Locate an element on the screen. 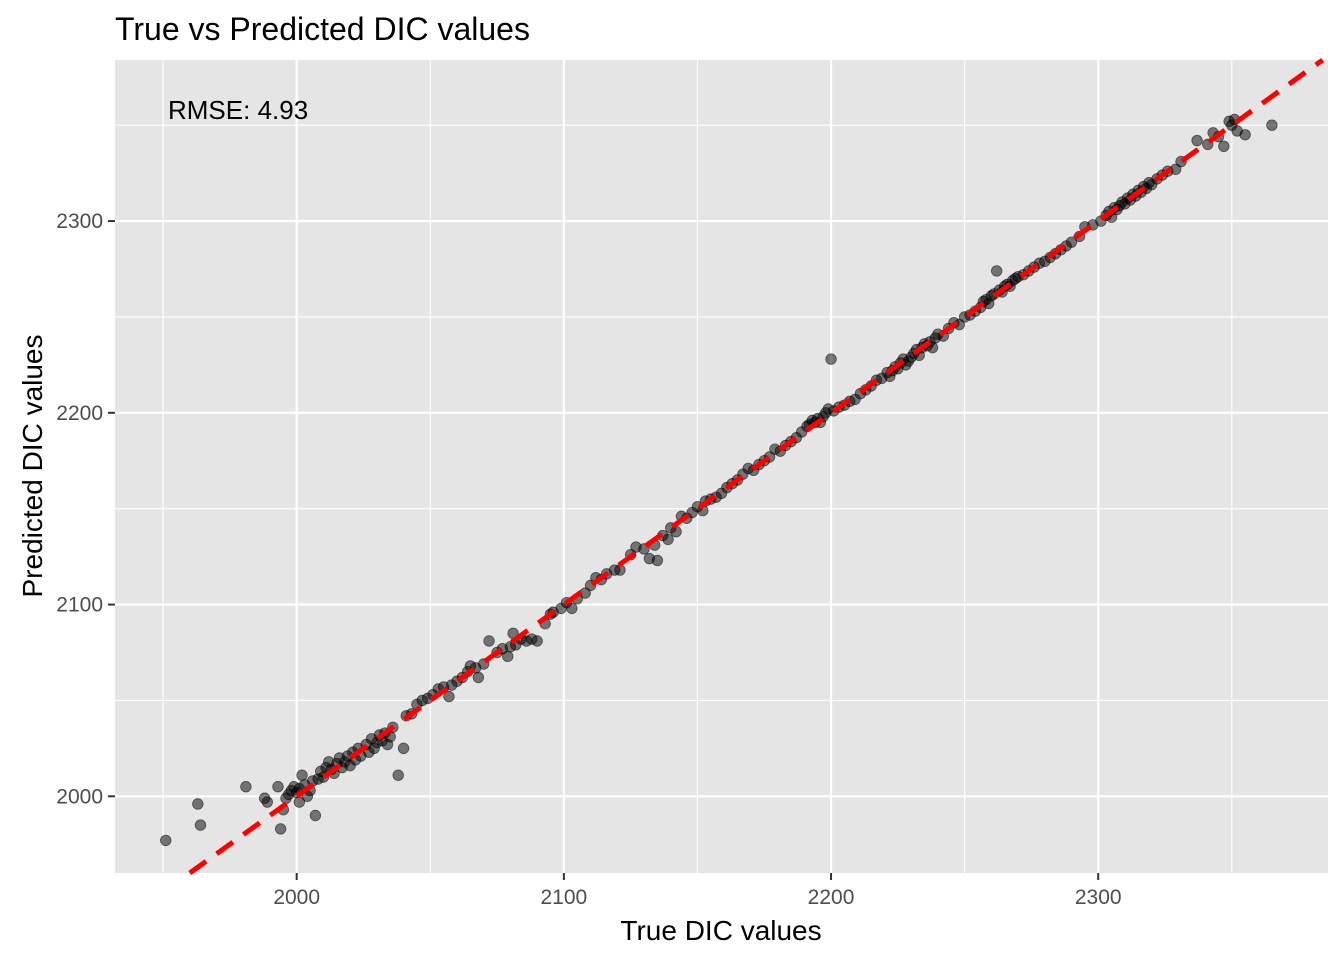  y-axis-ticks: 2000 2100 2200 2300 is located at coordinates (85, 509).